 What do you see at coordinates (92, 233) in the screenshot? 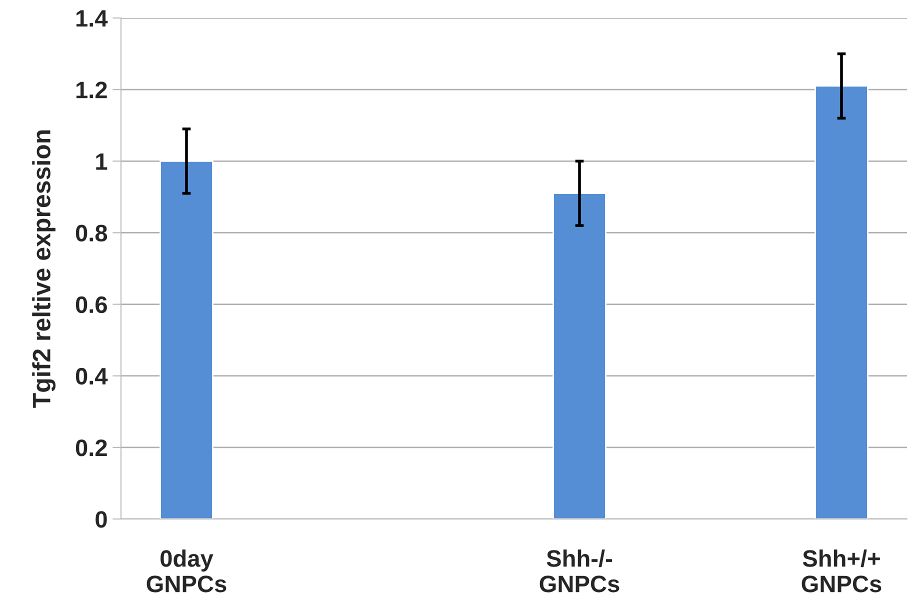
I see `y-tick-label: 0.8` at bounding box center [92, 233].